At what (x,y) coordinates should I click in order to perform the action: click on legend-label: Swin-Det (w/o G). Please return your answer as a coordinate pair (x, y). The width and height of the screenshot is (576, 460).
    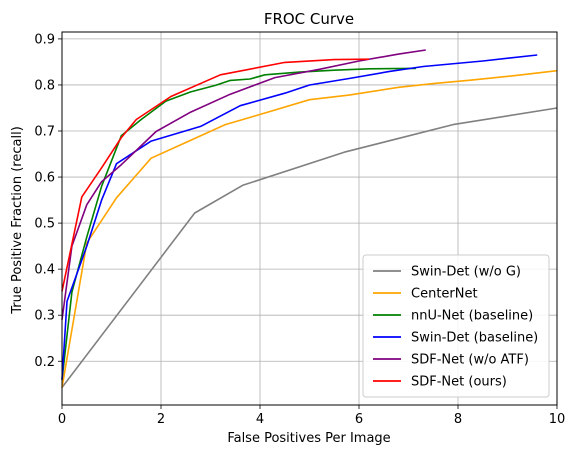
    Looking at the image, I should click on (466, 272).